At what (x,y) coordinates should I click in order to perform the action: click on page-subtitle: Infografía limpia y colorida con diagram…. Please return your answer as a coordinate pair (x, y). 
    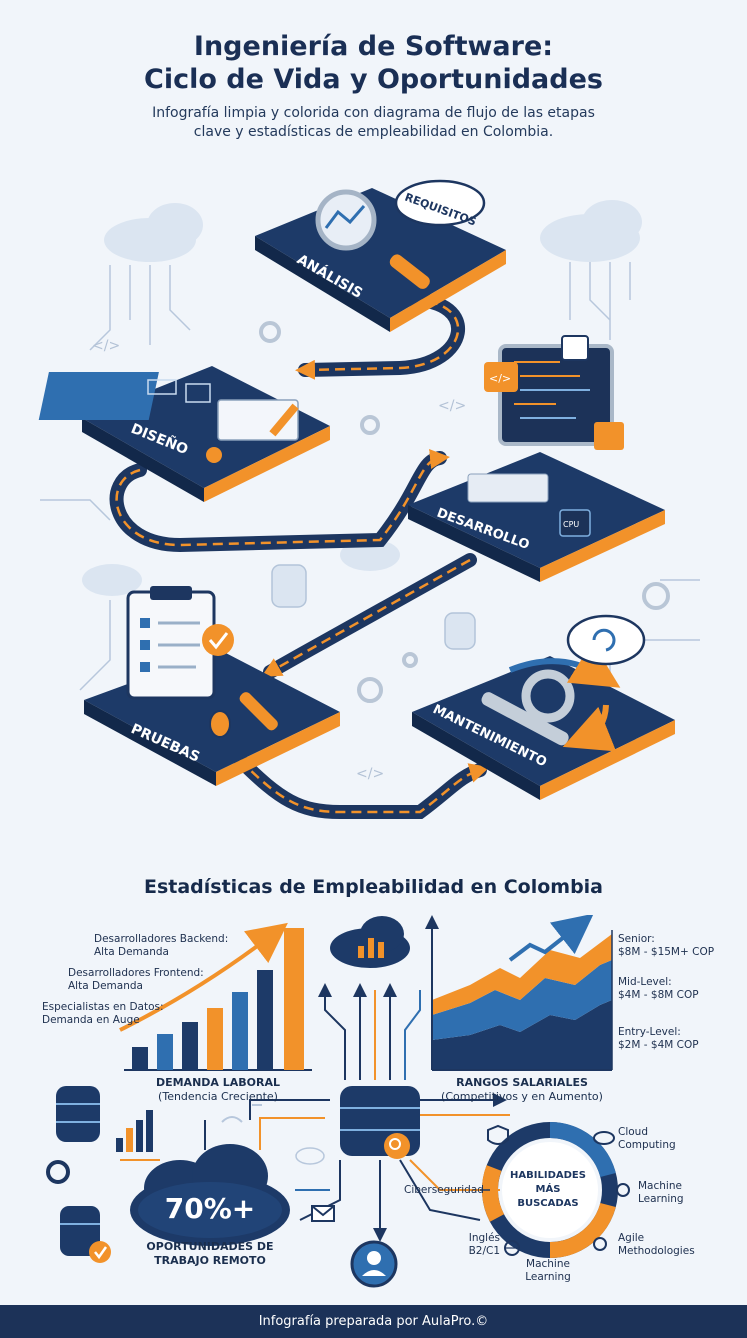
    Looking at the image, I should click on (373, 123).